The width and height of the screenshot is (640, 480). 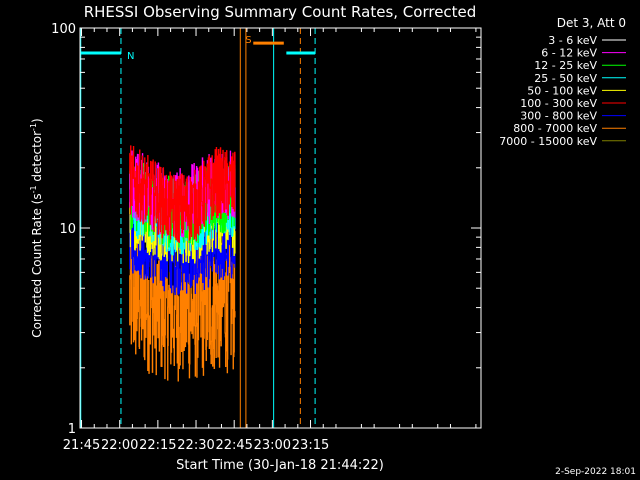 What do you see at coordinates (569, 53) in the screenshot?
I see `legend-label-1: 6 - 12 keV` at bounding box center [569, 53].